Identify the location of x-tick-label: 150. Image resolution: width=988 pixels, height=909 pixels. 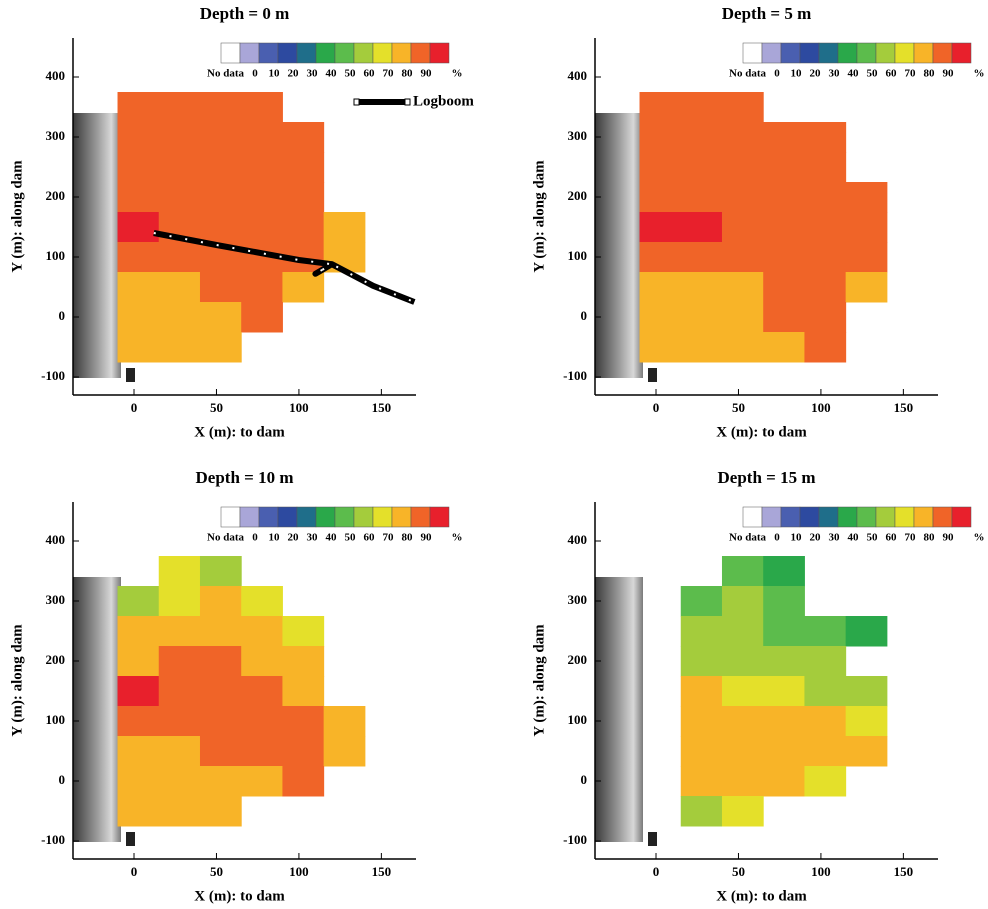
(382, 407).